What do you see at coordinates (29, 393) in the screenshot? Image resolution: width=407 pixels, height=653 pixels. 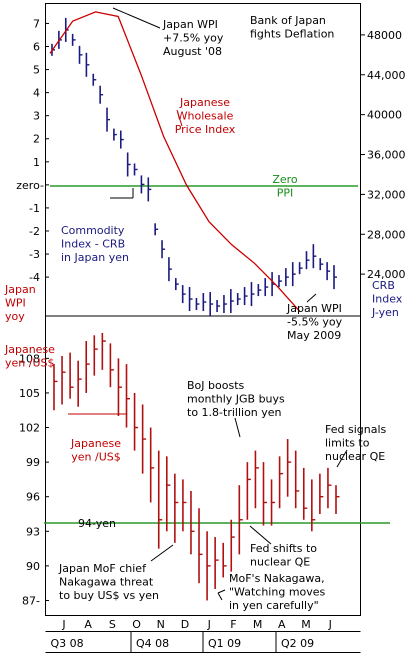 I see `yen-tick-label: 105` at bounding box center [29, 393].